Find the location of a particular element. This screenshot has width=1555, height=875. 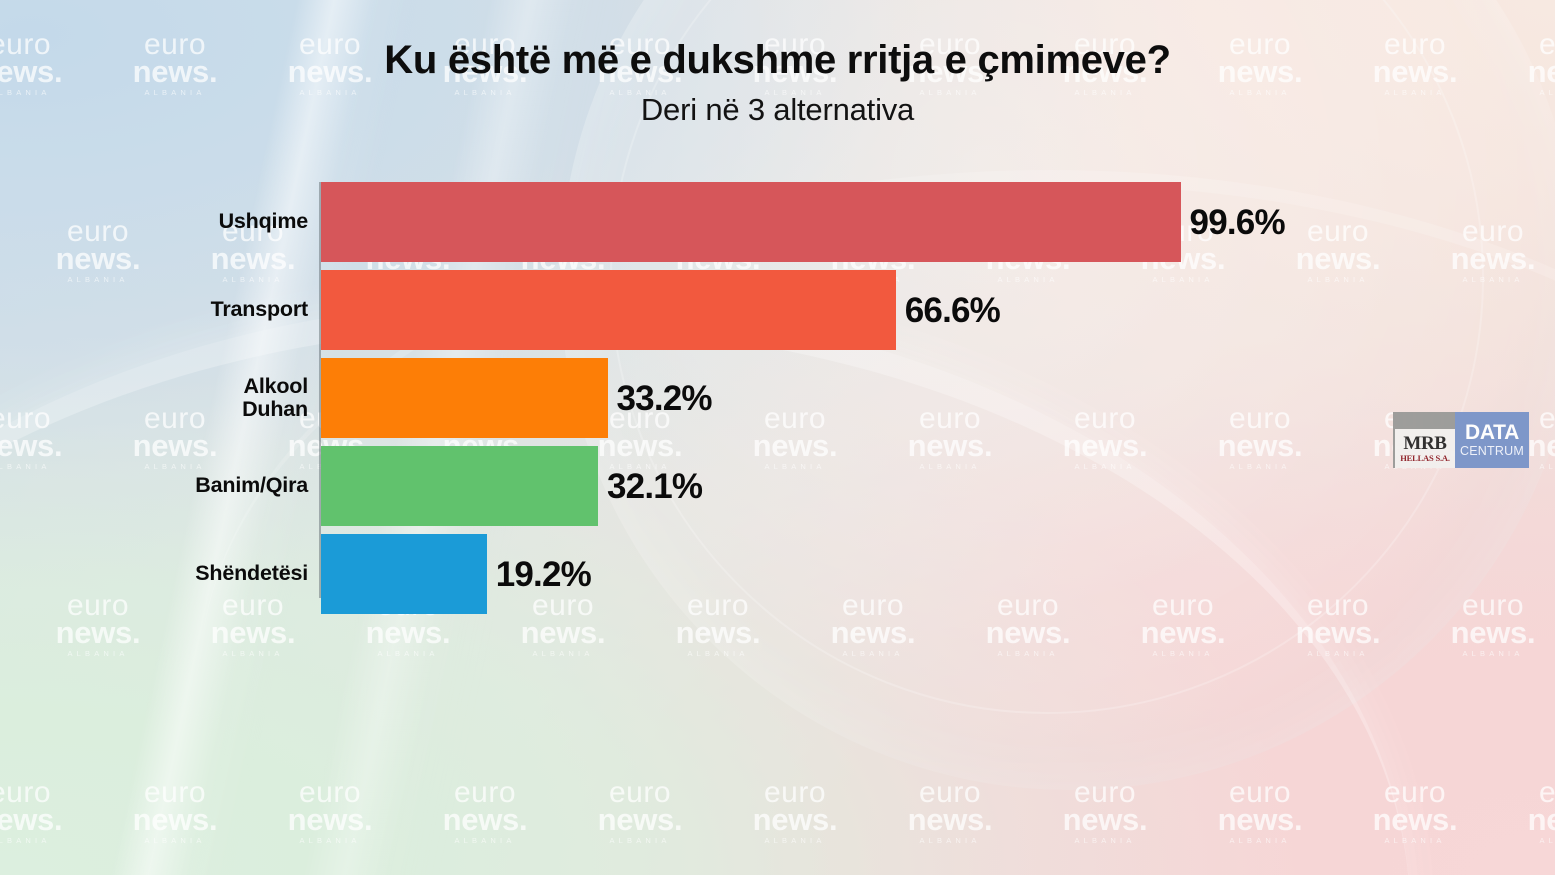

data-centrum-logo-line2: CENTRUM is located at coordinates (1492, 450).